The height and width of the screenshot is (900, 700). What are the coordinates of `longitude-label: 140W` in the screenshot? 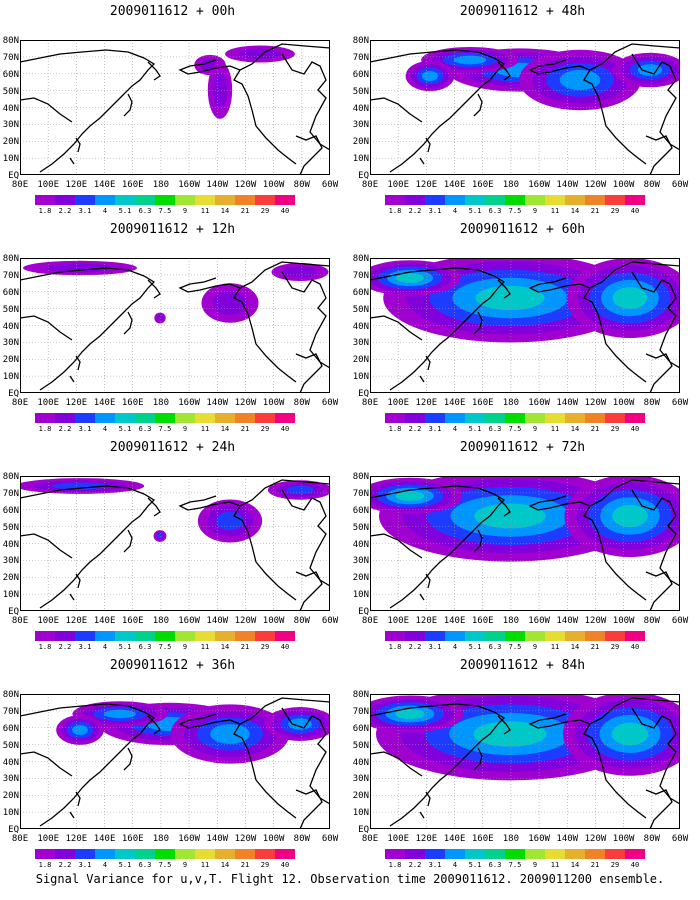 It's located at (567, 185).